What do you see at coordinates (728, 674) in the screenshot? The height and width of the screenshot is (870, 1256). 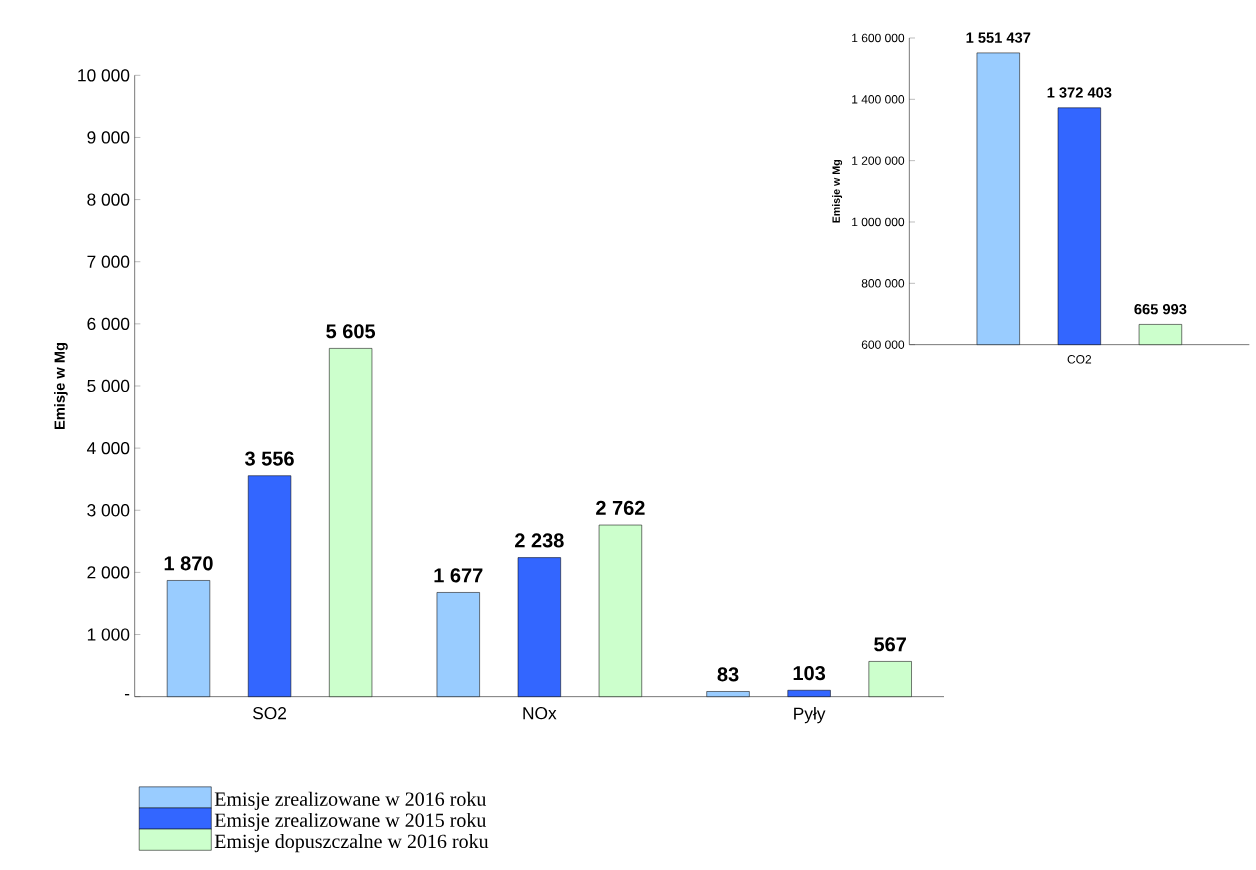 I see `data-label: 83` at bounding box center [728, 674].